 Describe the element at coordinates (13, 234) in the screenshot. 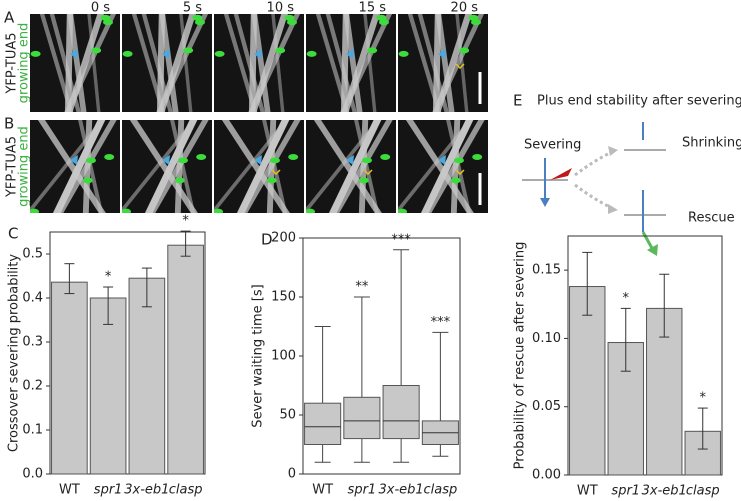

I see `panel-label: C` at that location.